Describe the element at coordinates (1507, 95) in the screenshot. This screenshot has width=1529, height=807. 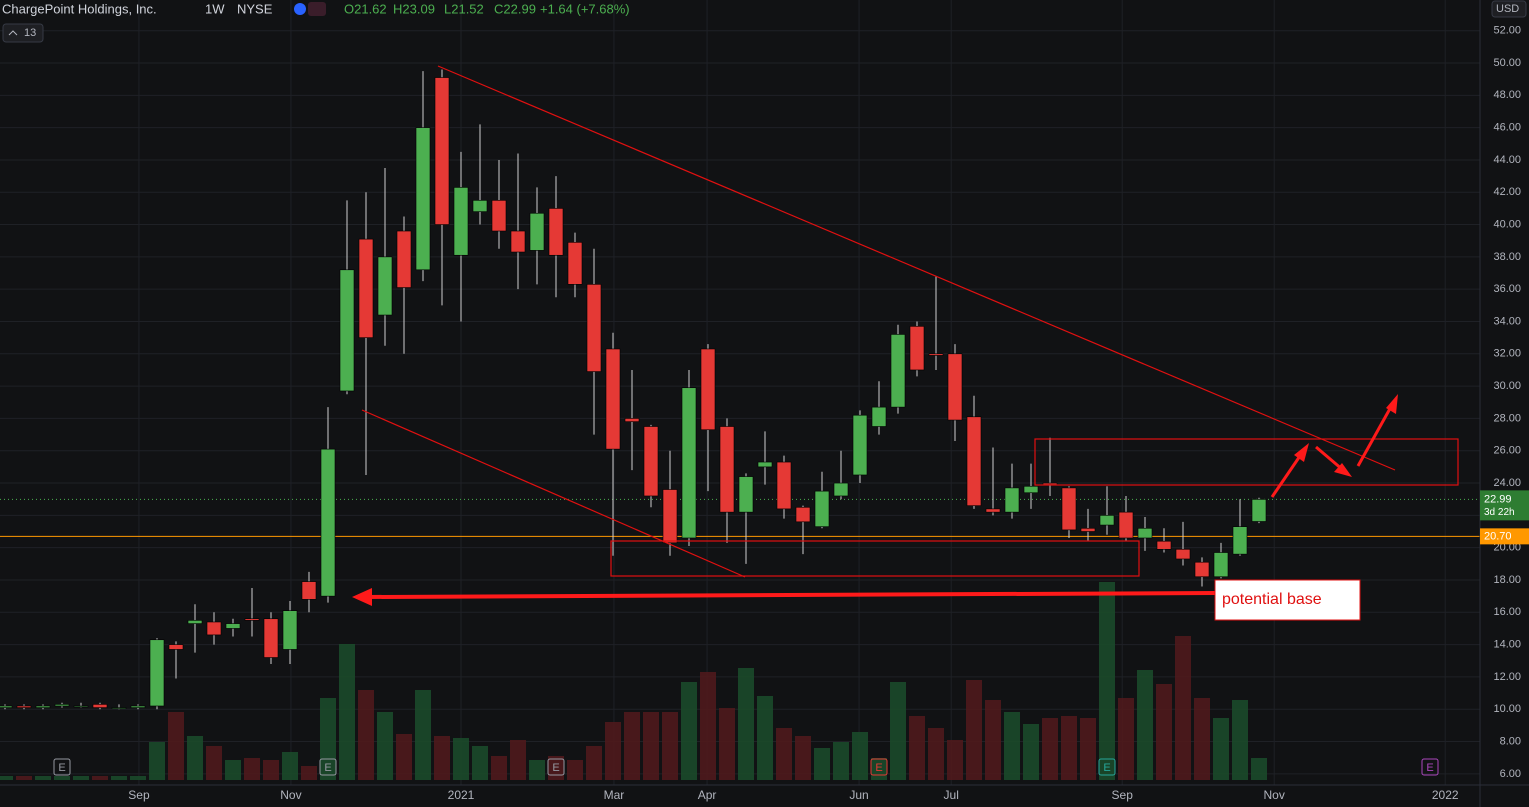
I see `y-tick-label: 48.00` at that location.